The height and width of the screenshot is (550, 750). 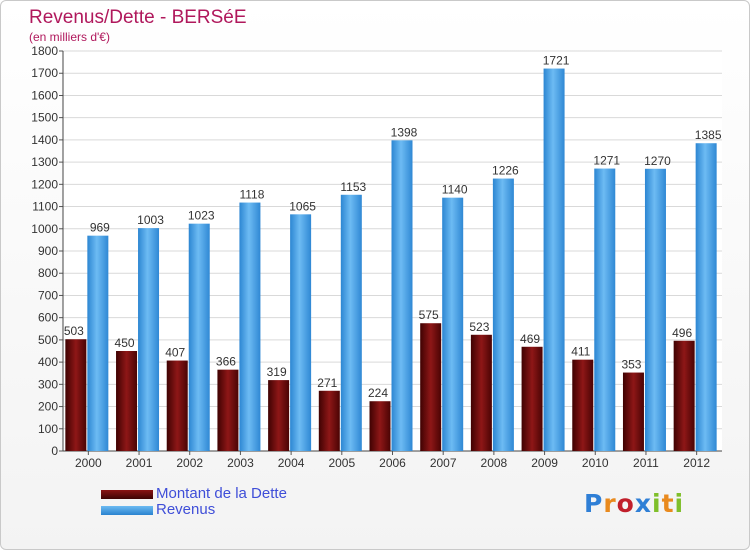 I want to click on data-label-dette: 469, so click(x=530, y=339).